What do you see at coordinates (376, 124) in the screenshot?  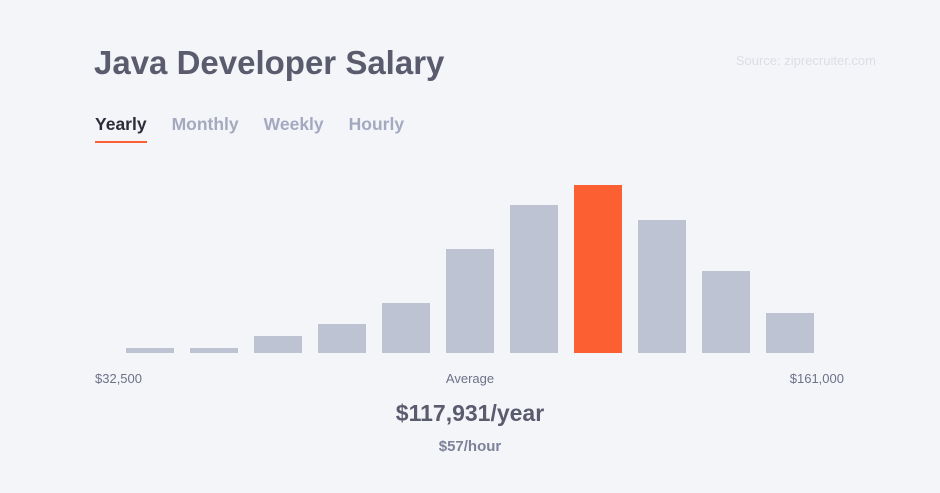 I see `tab-hourly: Hourly` at bounding box center [376, 124].